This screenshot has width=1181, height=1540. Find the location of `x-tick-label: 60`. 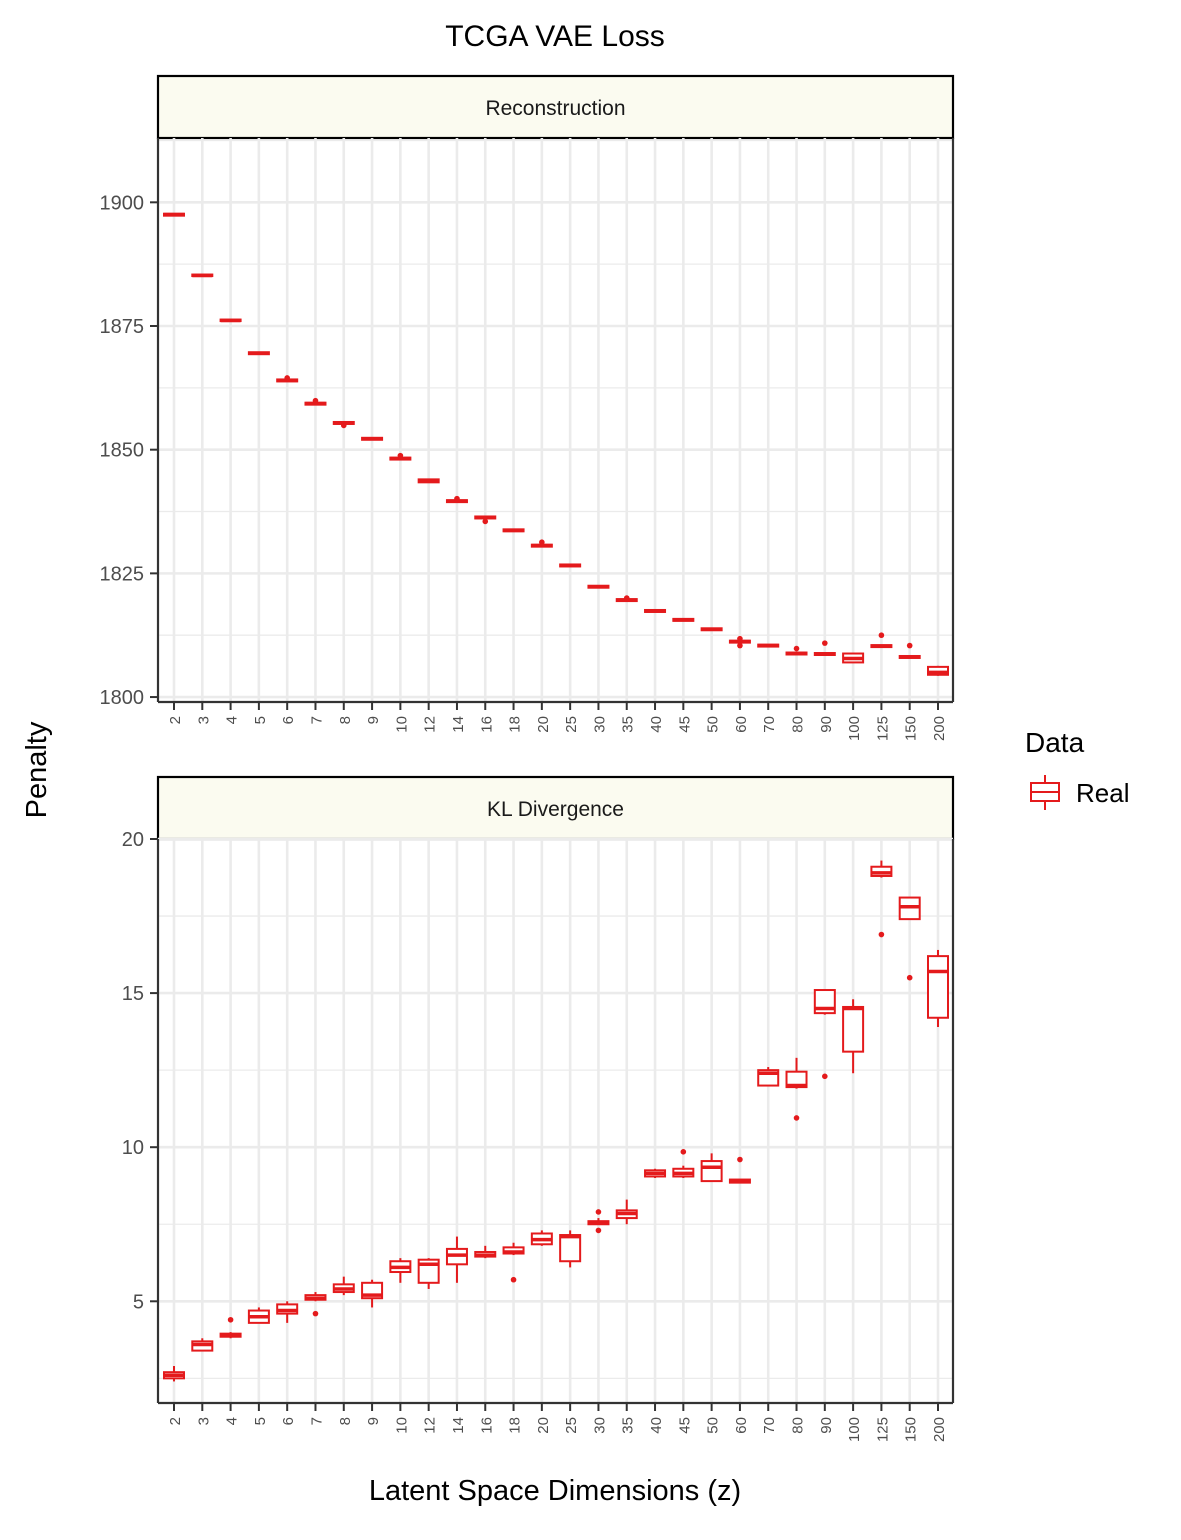

x-tick-label: 60 is located at coordinates (741, 1425).